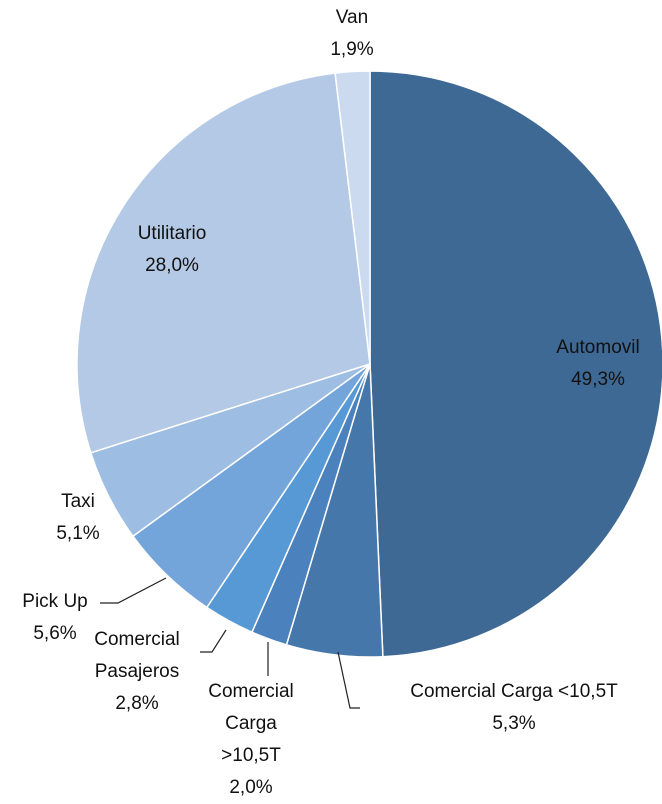 The height and width of the screenshot is (804, 662). I want to click on value-label: 49,3%, so click(598, 379).